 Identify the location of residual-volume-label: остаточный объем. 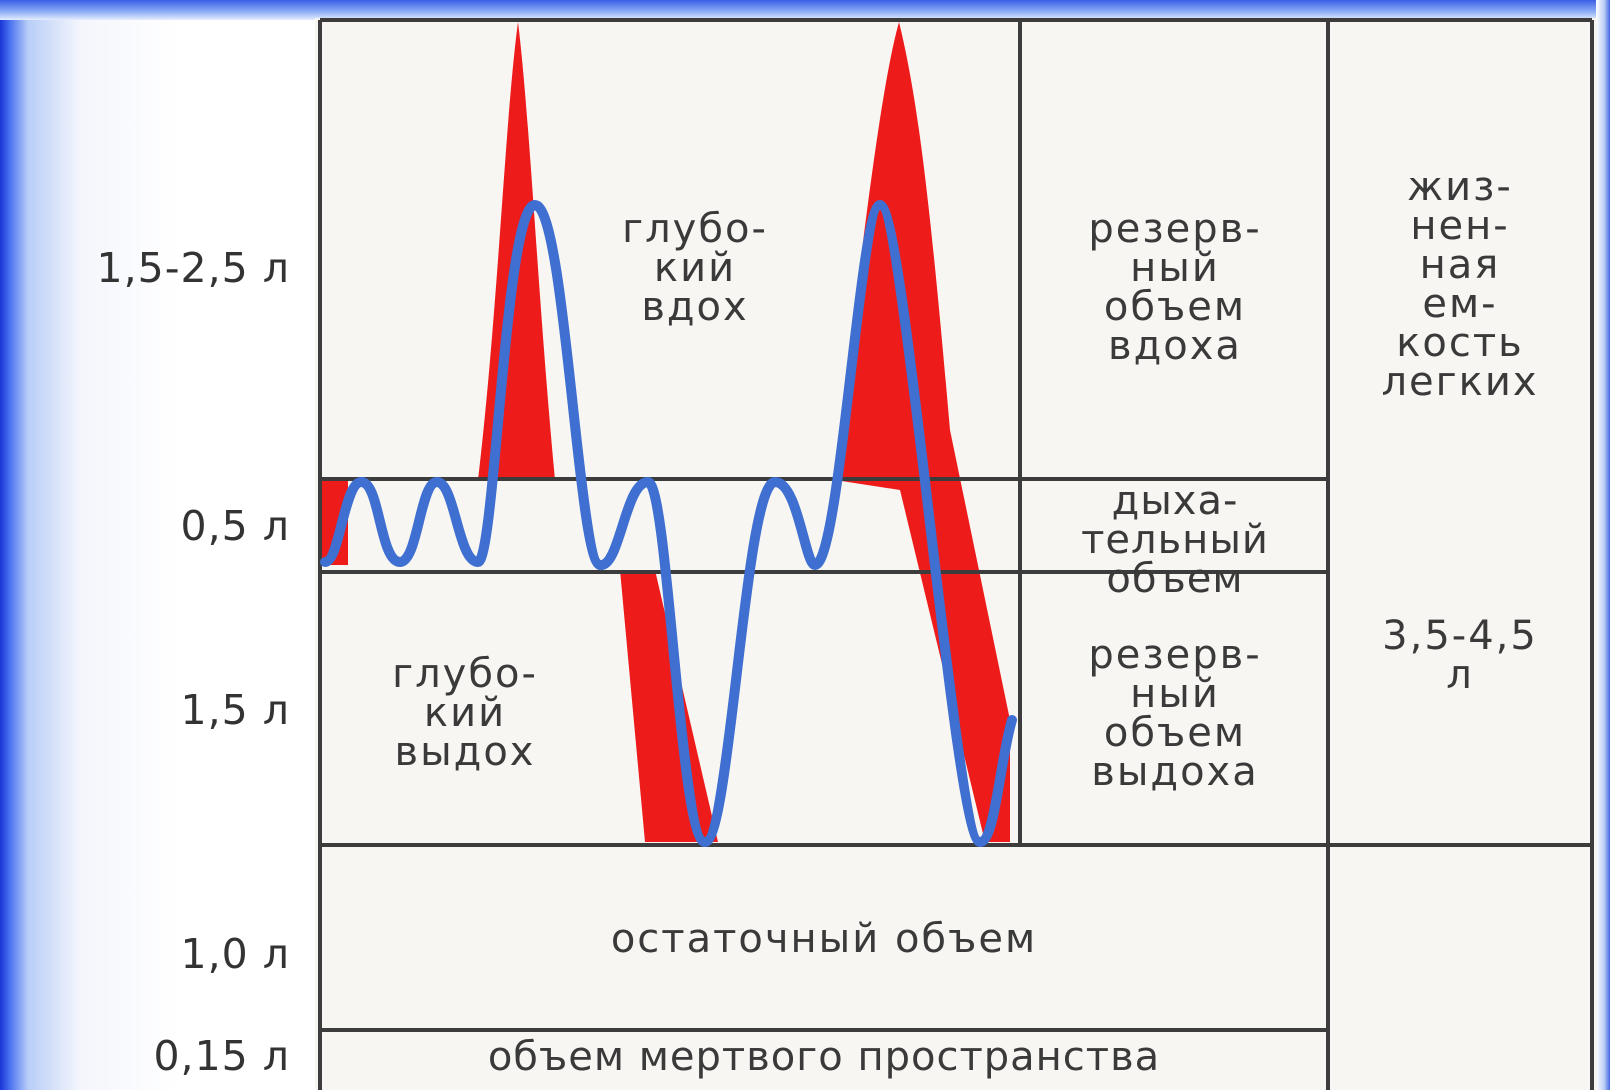
(824, 939).